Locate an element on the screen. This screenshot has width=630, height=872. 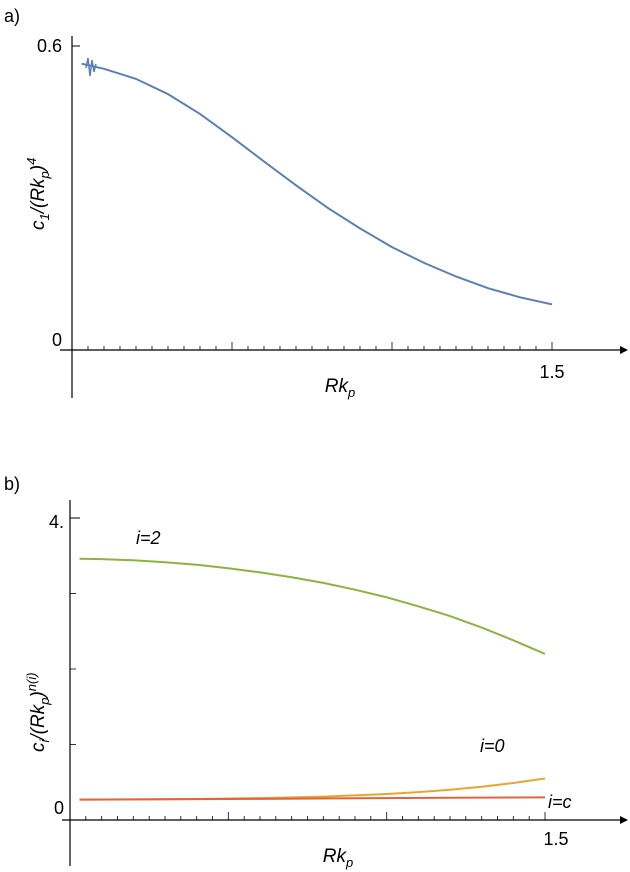
panel-b-y-minor-ticks is located at coordinates (73, 669).